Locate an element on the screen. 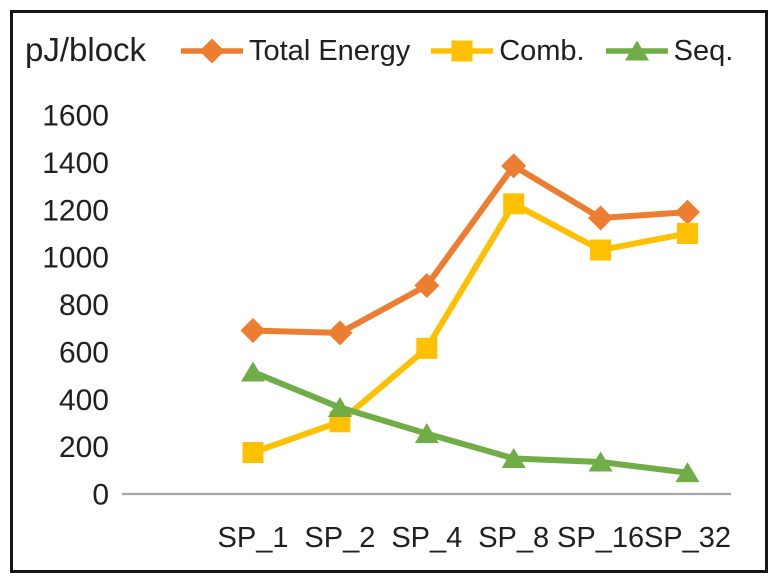 Image resolution: width=778 pixels, height=586 pixels. legend-item-comb: Comb. is located at coordinates (508, 51).